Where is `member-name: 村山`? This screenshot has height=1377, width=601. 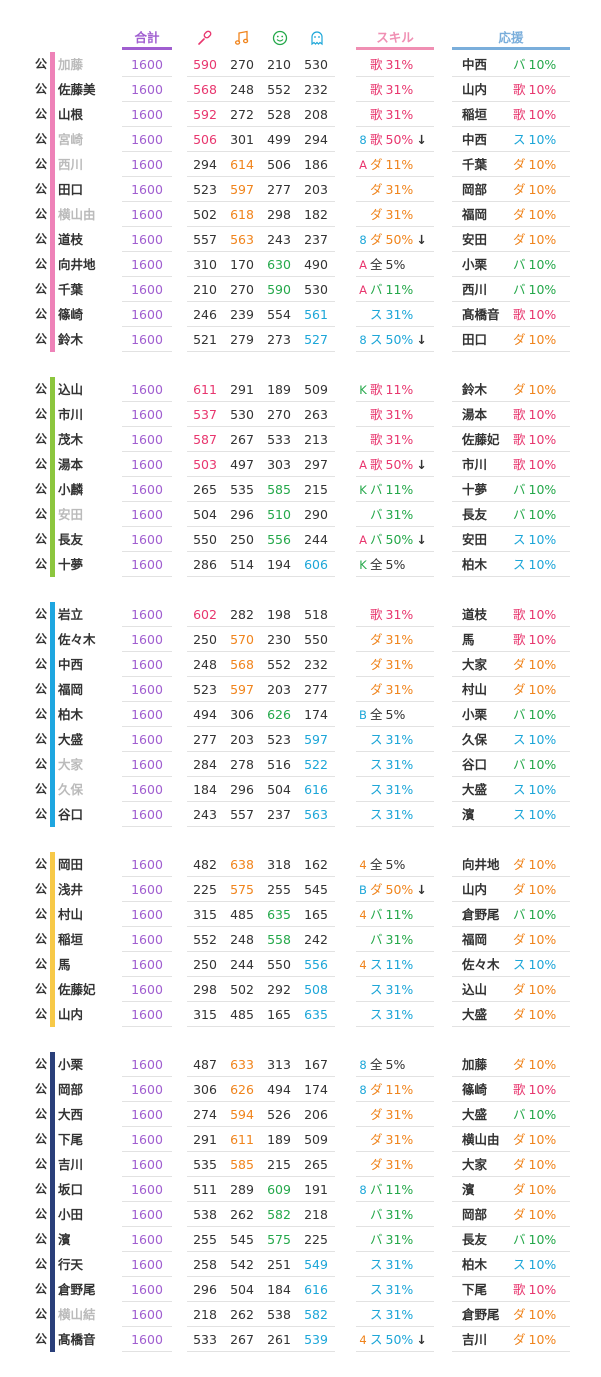 member-name: 村山 is located at coordinates (71, 914).